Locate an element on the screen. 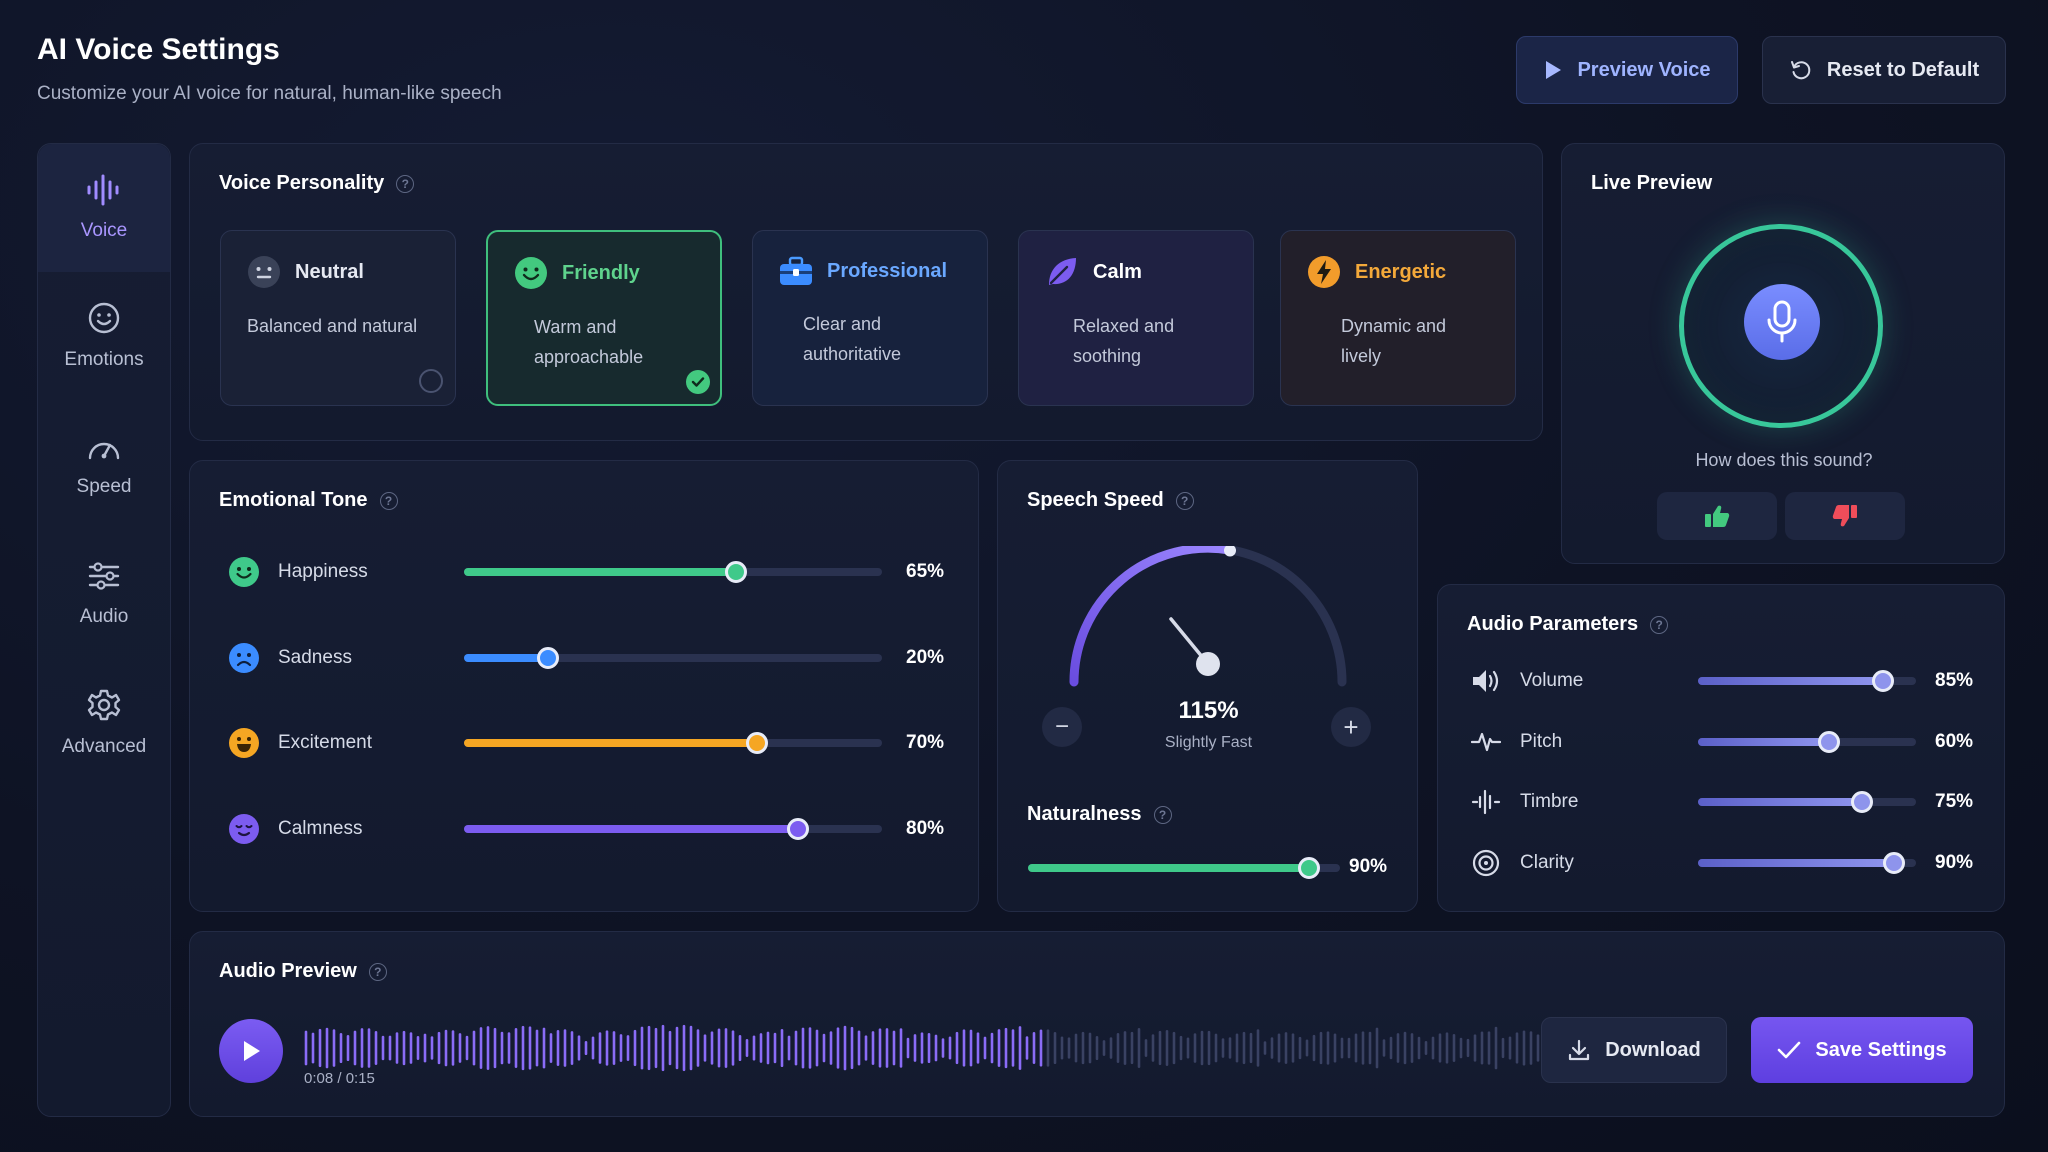  pitch-slider is located at coordinates (1807, 742).